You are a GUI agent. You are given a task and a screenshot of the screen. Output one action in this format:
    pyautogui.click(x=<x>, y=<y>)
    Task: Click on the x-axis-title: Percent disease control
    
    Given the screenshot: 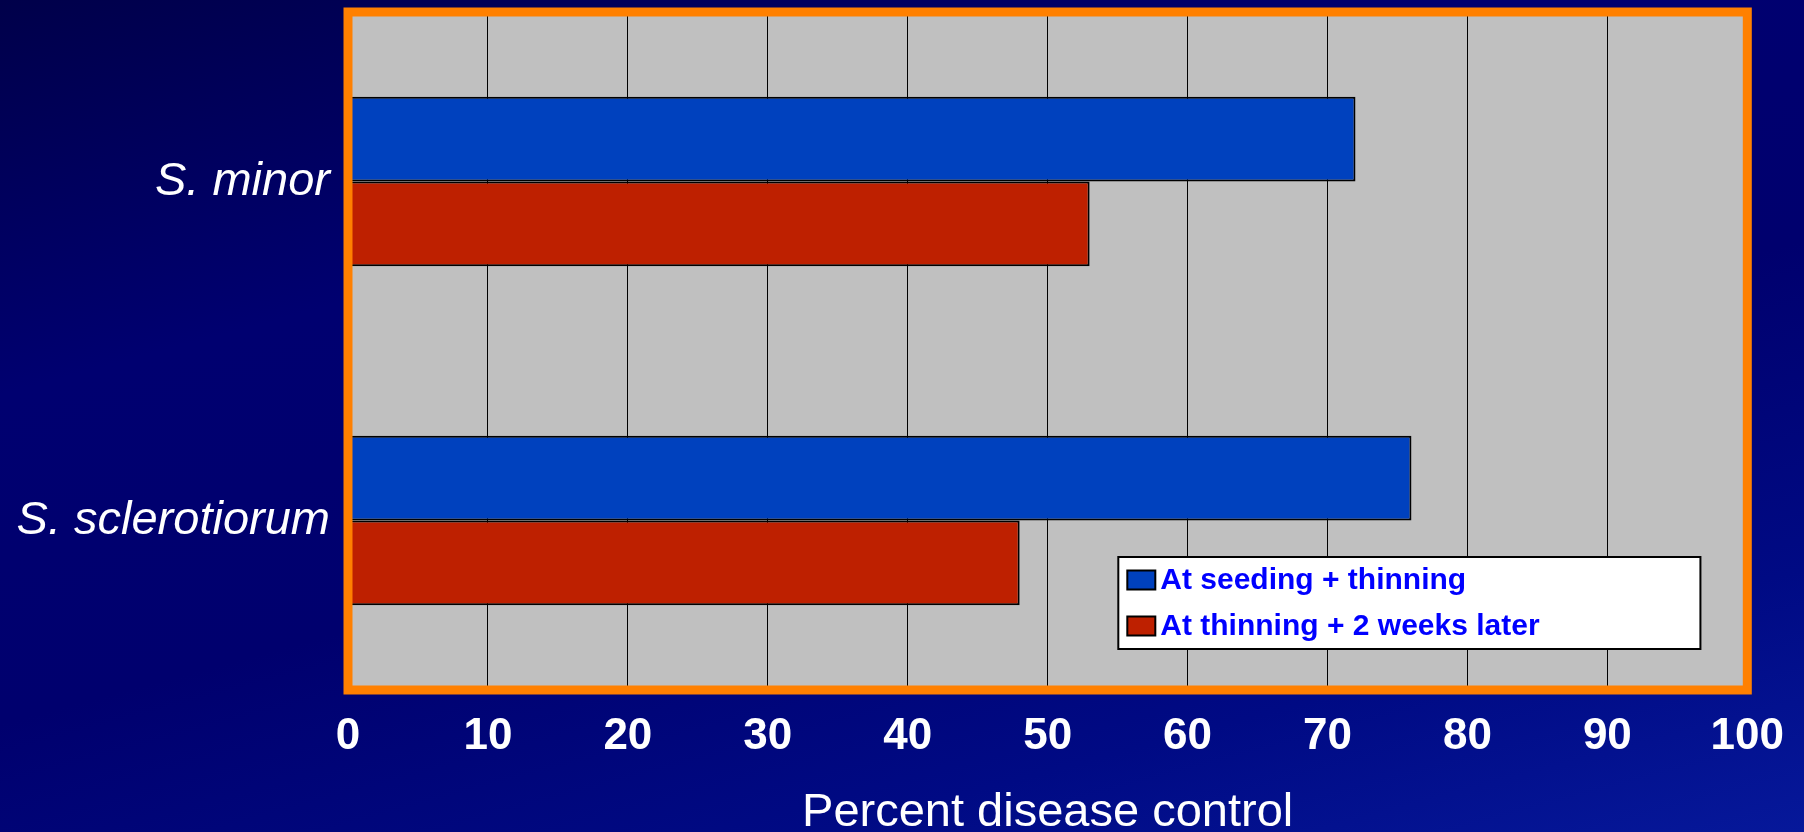 What is the action you would take?
    pyautogui.click(x=1048, y=807)
    